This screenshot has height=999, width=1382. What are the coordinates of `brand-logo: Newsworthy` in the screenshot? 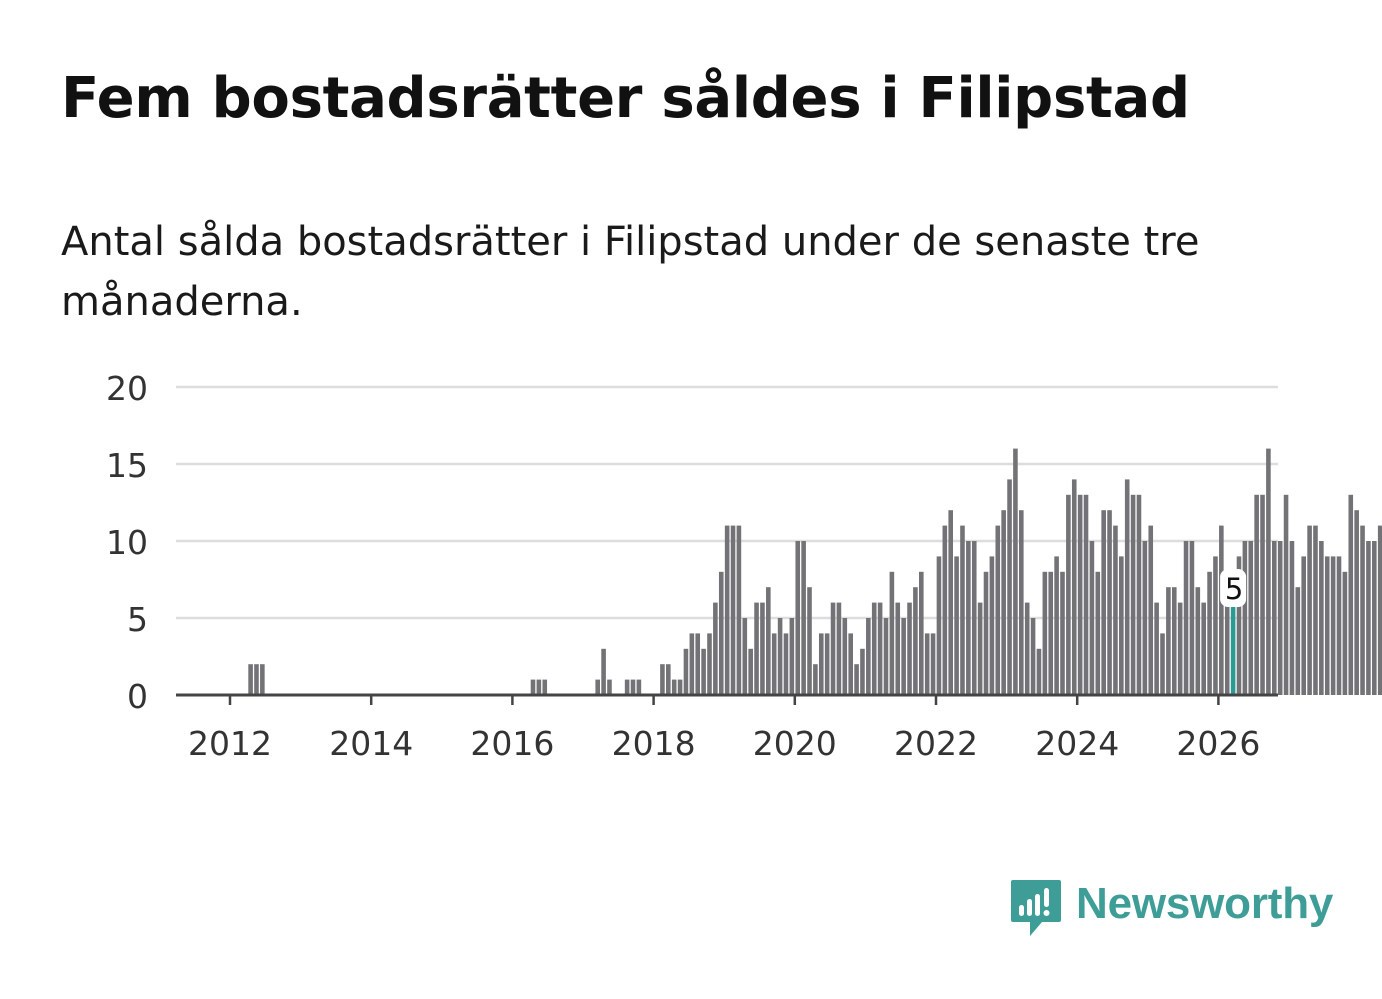 It's located at (1171, 909).